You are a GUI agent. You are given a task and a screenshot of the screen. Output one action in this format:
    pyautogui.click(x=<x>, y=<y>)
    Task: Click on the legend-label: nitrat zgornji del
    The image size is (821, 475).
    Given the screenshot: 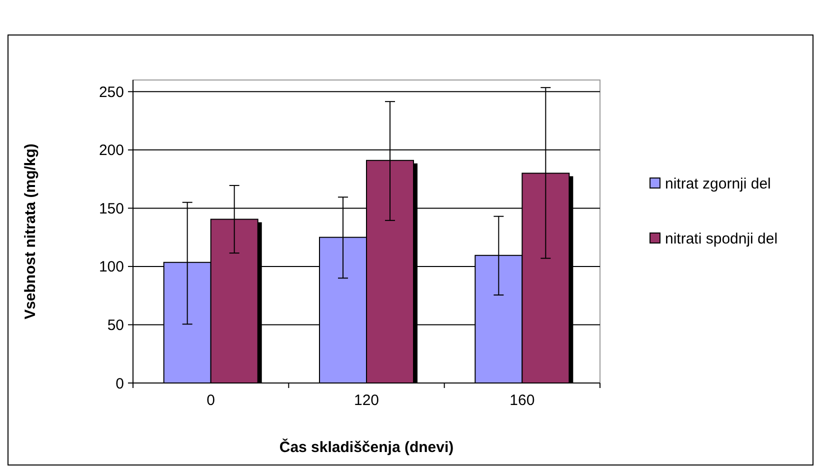 What is the action you would take?
    pyautogui.click(x=718, y=183)
    